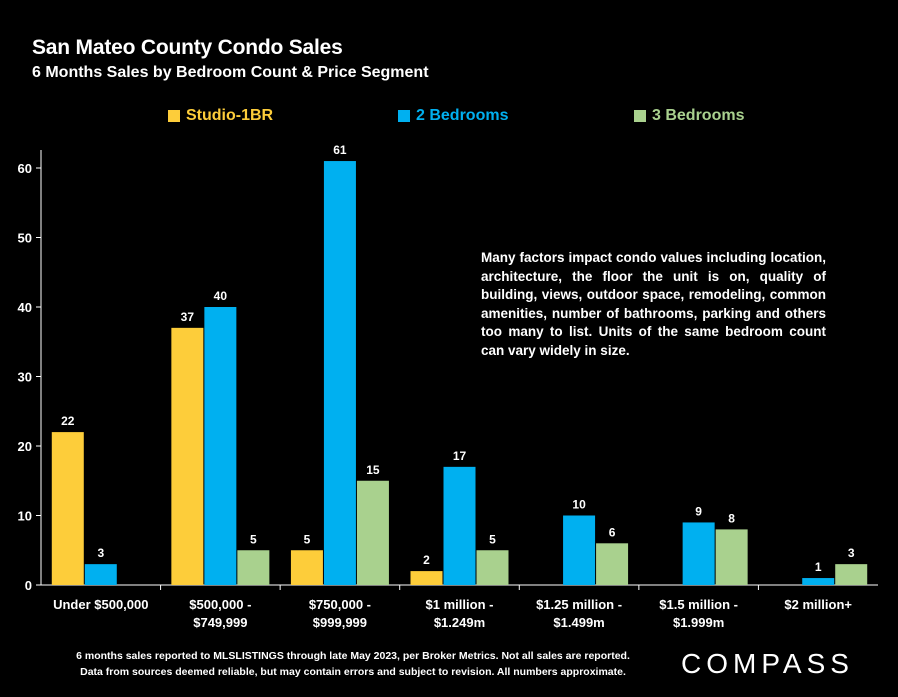  Describe the element at coordinates (188, 317) in the screenshot. I see `data-label: 37` at that location.